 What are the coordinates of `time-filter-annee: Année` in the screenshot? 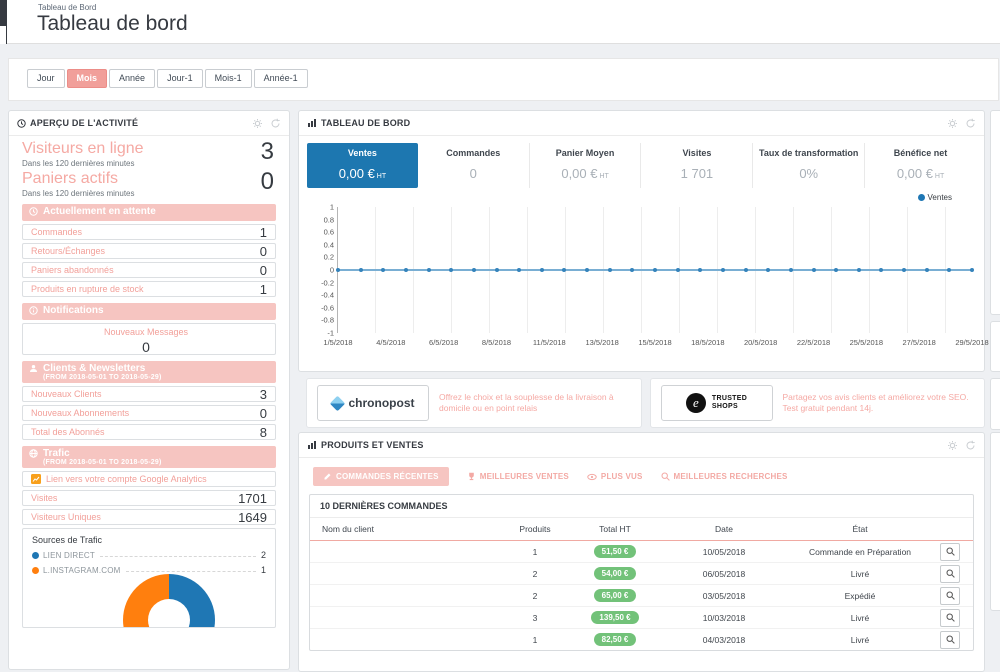 It's located at (132, 78).